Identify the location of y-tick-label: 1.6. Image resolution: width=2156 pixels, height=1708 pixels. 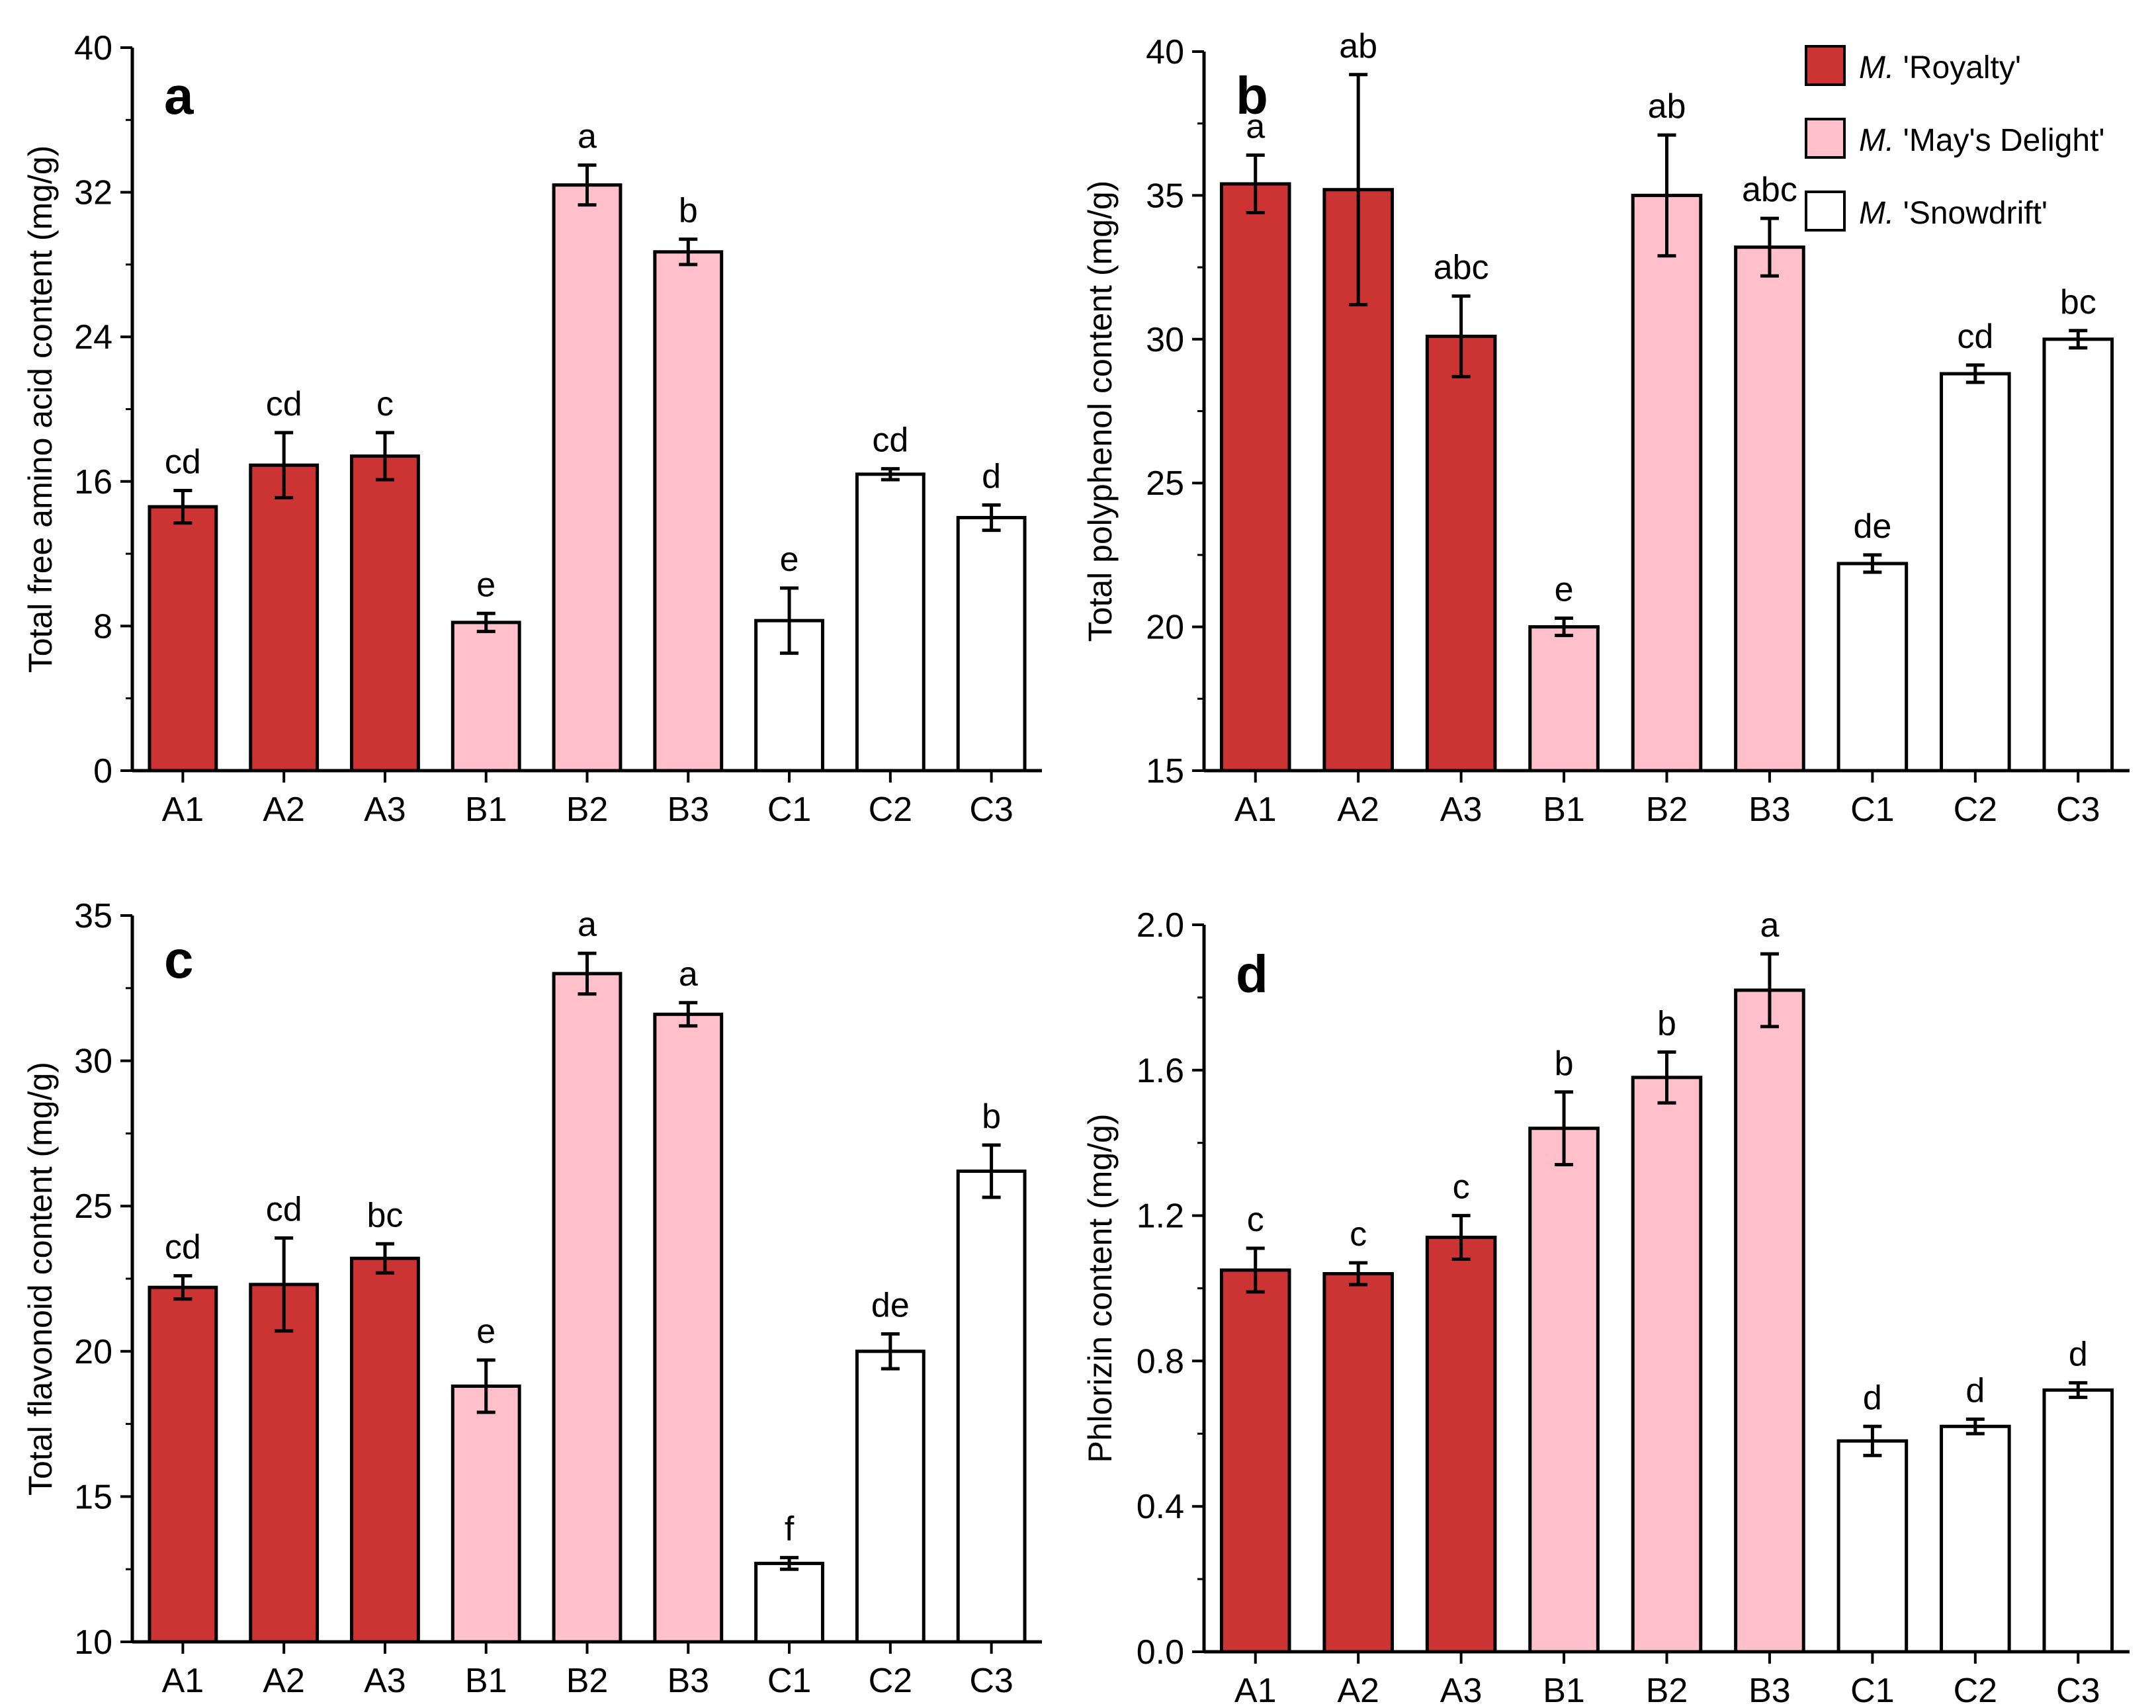
(1160, 1071).